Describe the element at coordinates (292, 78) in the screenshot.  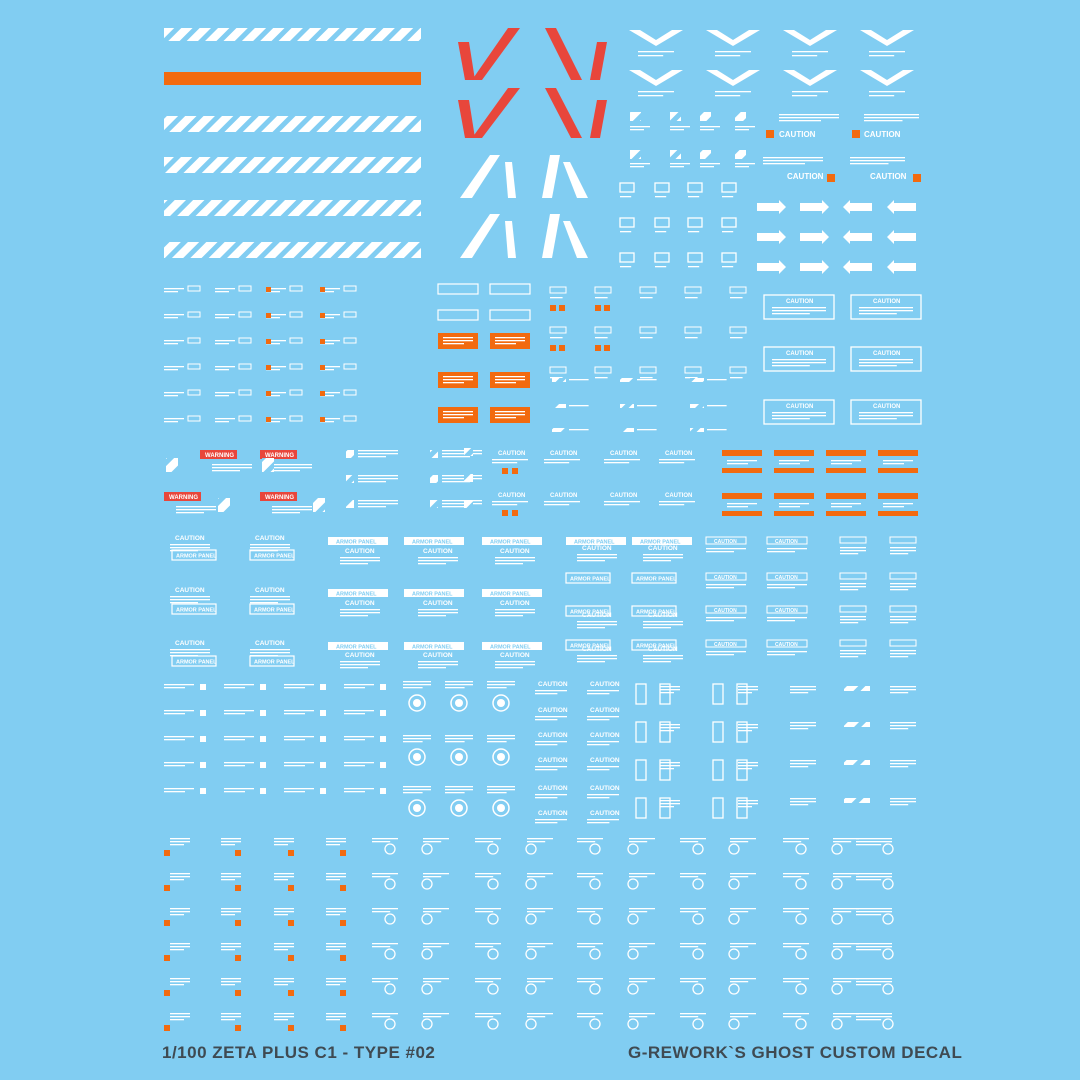
I see `orange-band` at that location.